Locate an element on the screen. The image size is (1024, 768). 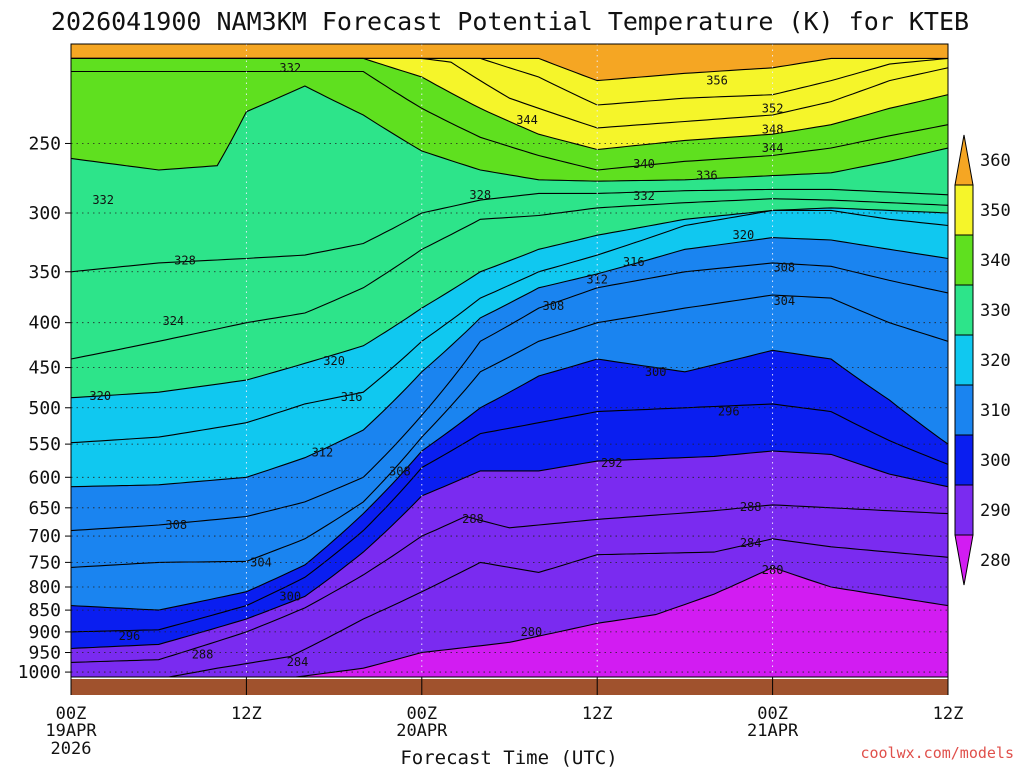
contour-label: 324 is located at coordinates (173, 321).